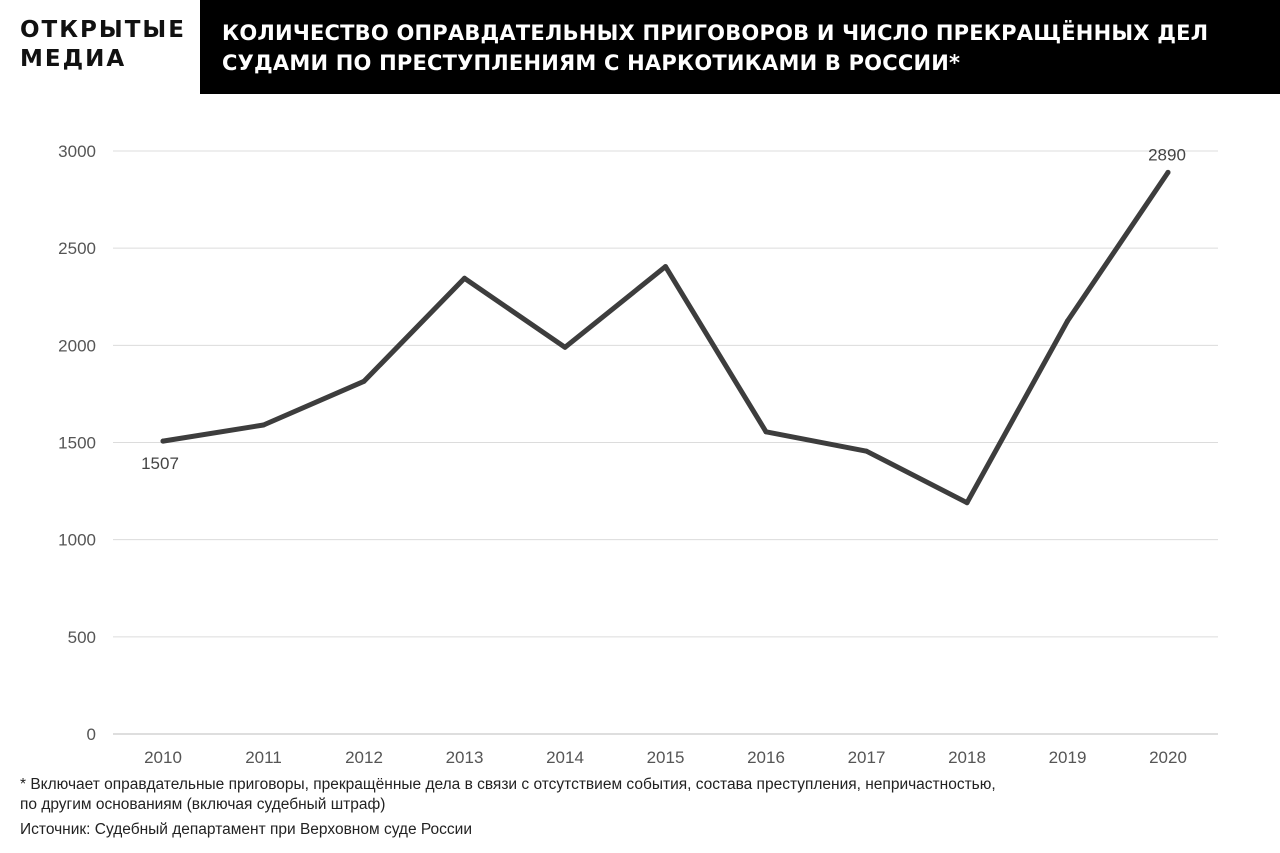 The height and width of the screenshot is (853, 1280). I want to click on data-point-2018, so click(967, 503).